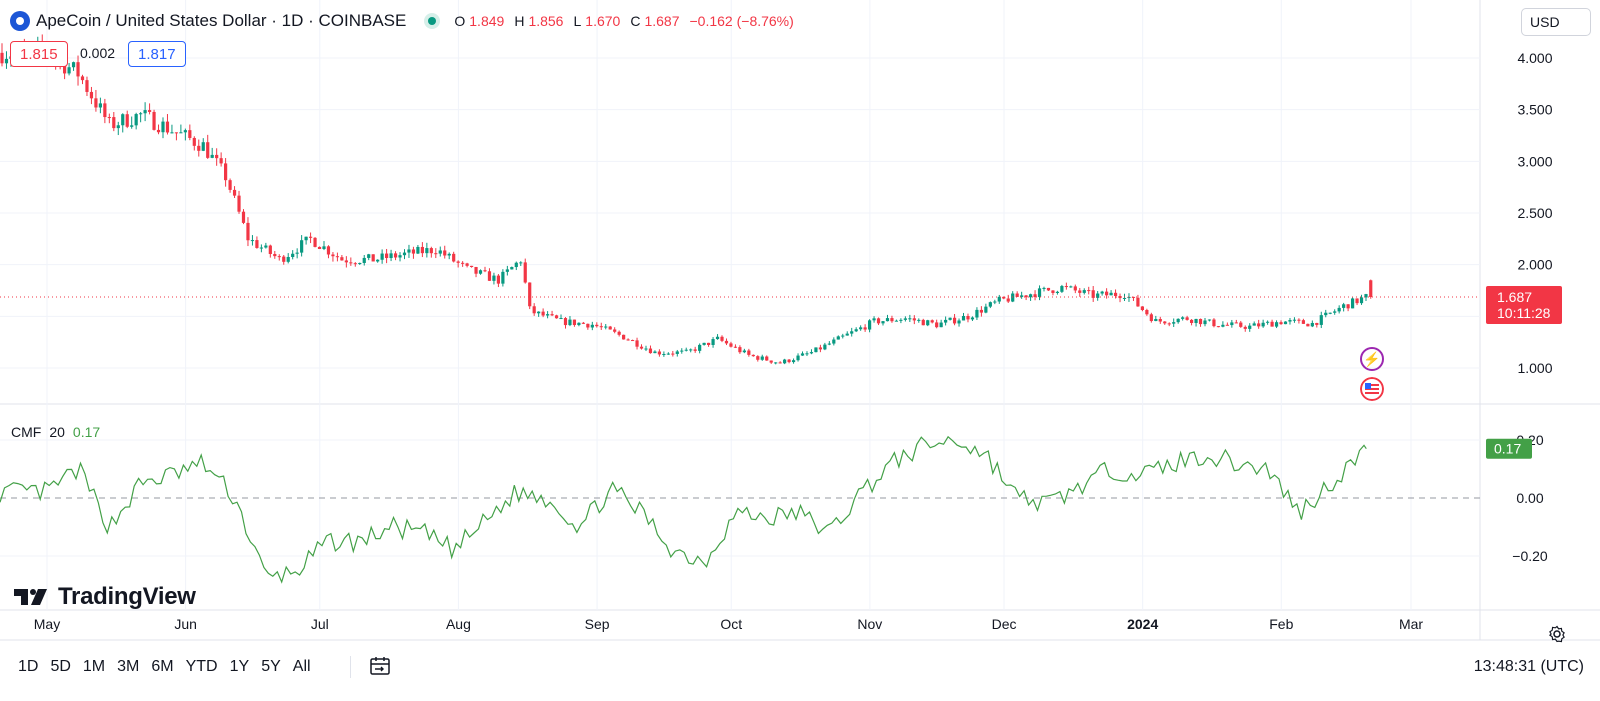  I want to click on range-button-3m: 3M, so click(128, 666).